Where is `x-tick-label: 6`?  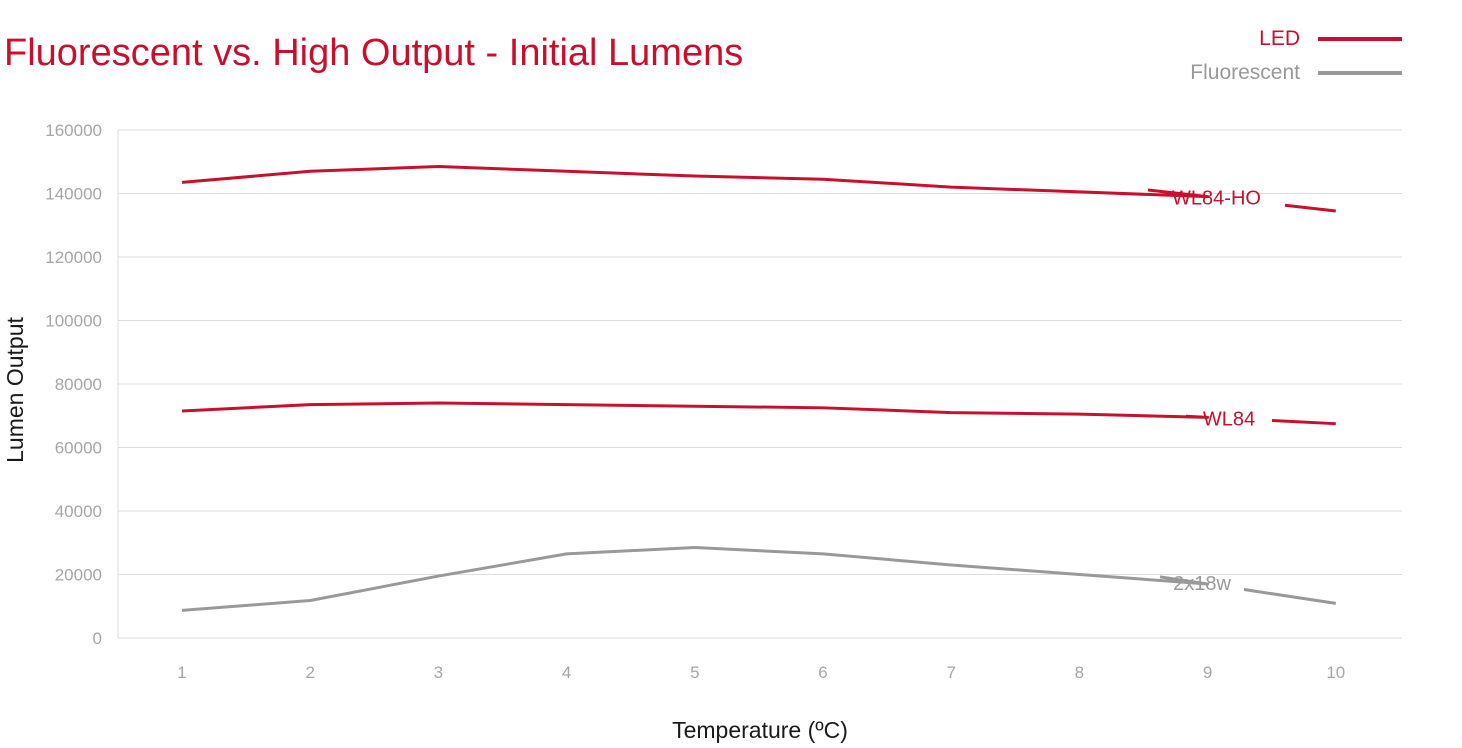
x-tick-label: 6 is located at coordinates (822, 672).